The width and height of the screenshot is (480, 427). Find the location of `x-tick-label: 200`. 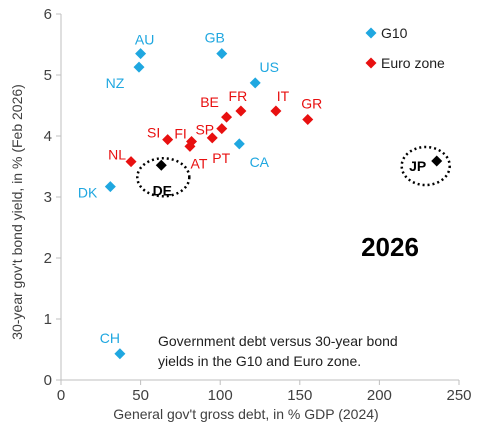

x-tick-label: 200 is located at coordinates (379, 395).